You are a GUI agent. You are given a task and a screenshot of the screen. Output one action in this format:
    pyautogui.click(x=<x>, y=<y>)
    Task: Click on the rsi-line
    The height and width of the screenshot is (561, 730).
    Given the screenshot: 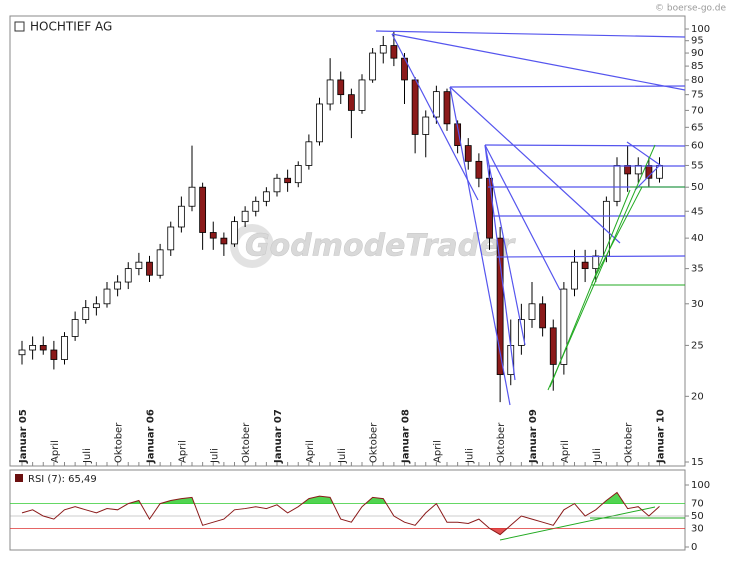 What is the action you would take?
    pyautogui.click(x=340, y=513)
    